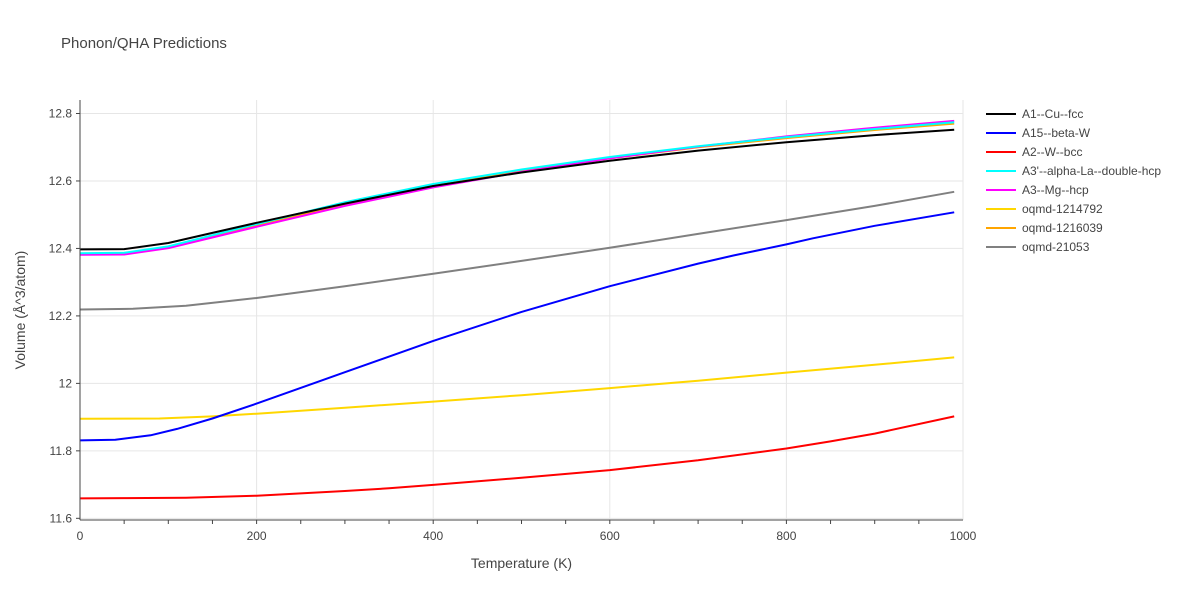 Image resolution: width=1200 pixels, height=600 pixels. I want to click on legend-label: oqmd-1214792, so click(1062, 208).